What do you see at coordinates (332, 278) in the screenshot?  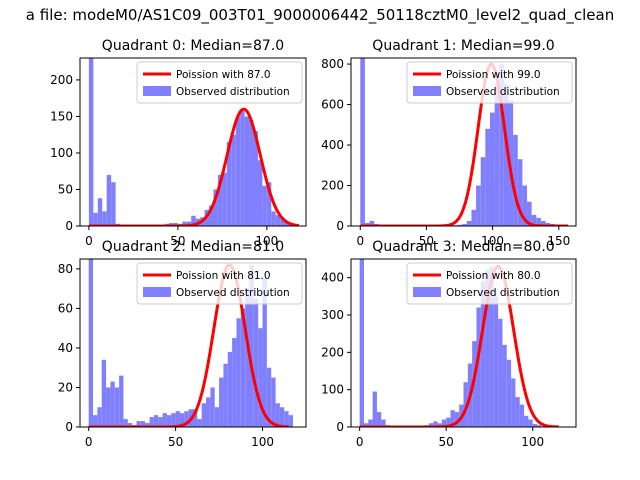 I see `y-tick-label: 400` at bounding box center [332, 278].